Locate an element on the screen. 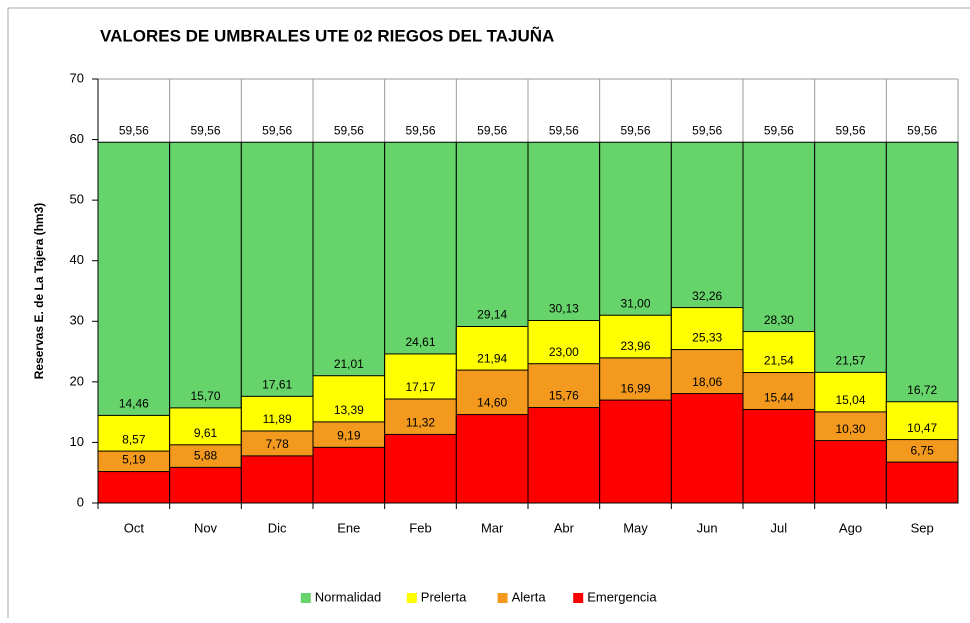  data-label: 14,46 is located at coordinates (134, 404).